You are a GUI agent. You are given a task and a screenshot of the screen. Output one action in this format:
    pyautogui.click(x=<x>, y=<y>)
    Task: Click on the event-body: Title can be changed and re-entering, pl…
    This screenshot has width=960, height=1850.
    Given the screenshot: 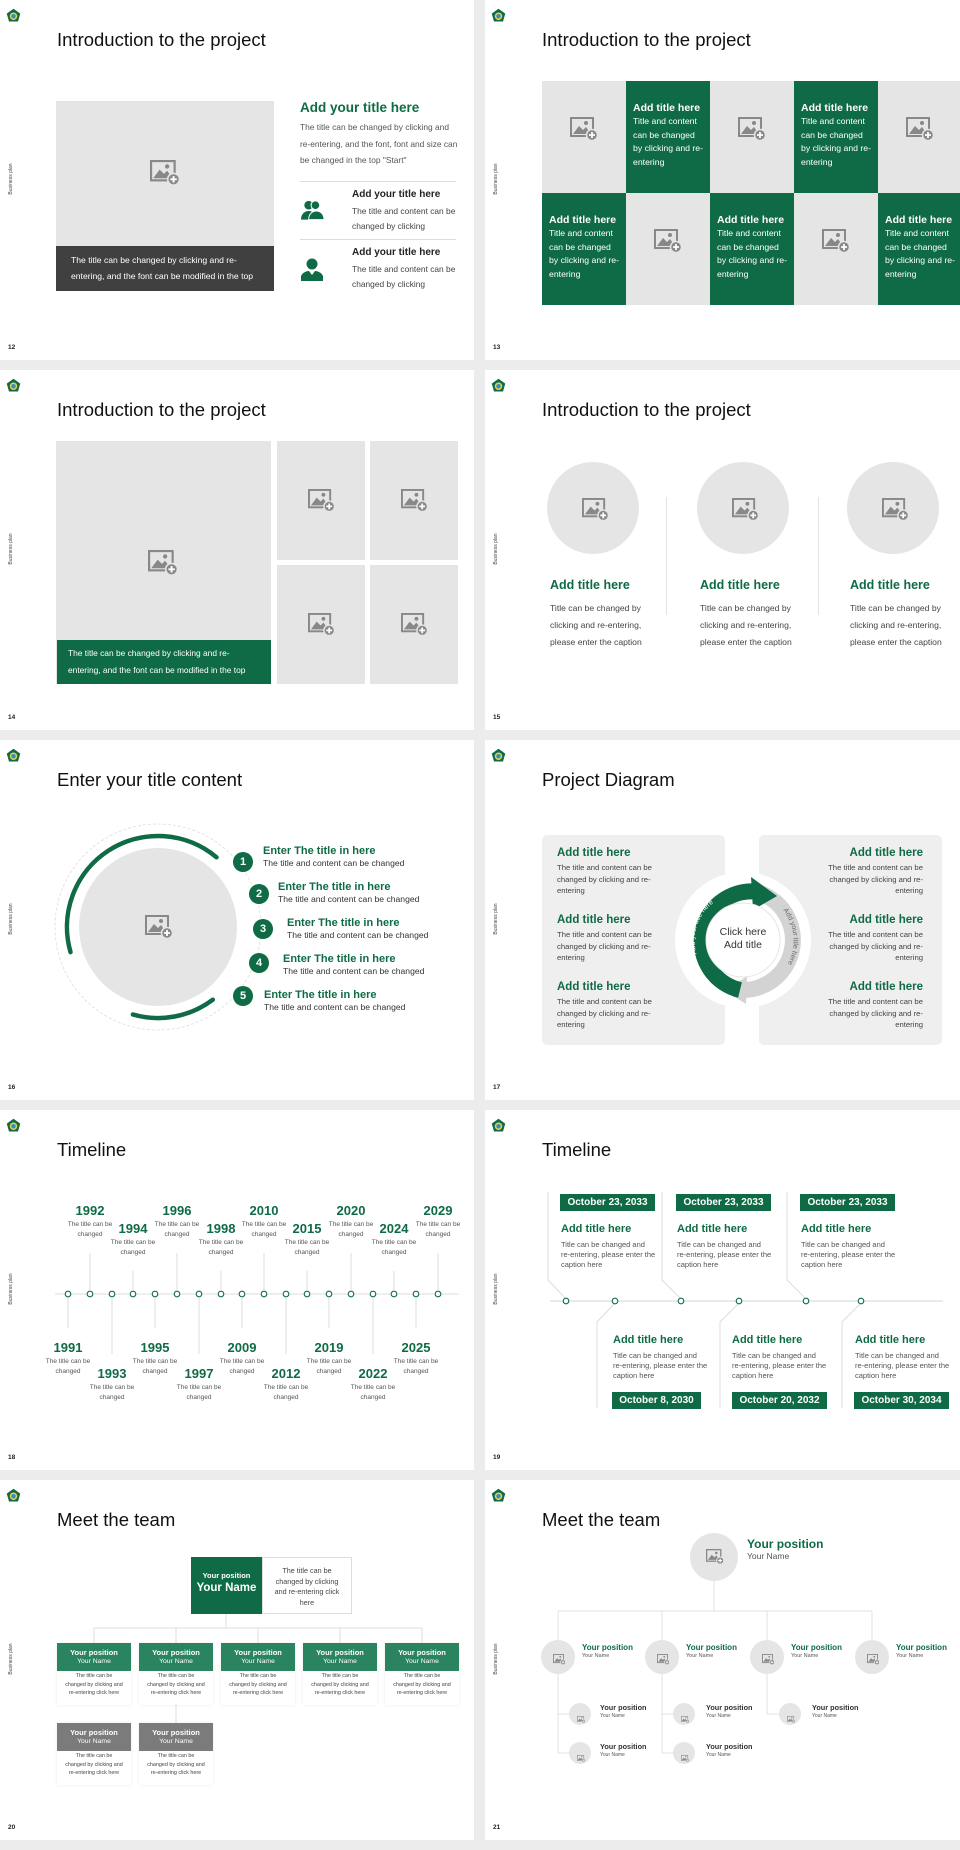 What is the action you would take?
    pyautogui.click(x=724, y=1254)
    